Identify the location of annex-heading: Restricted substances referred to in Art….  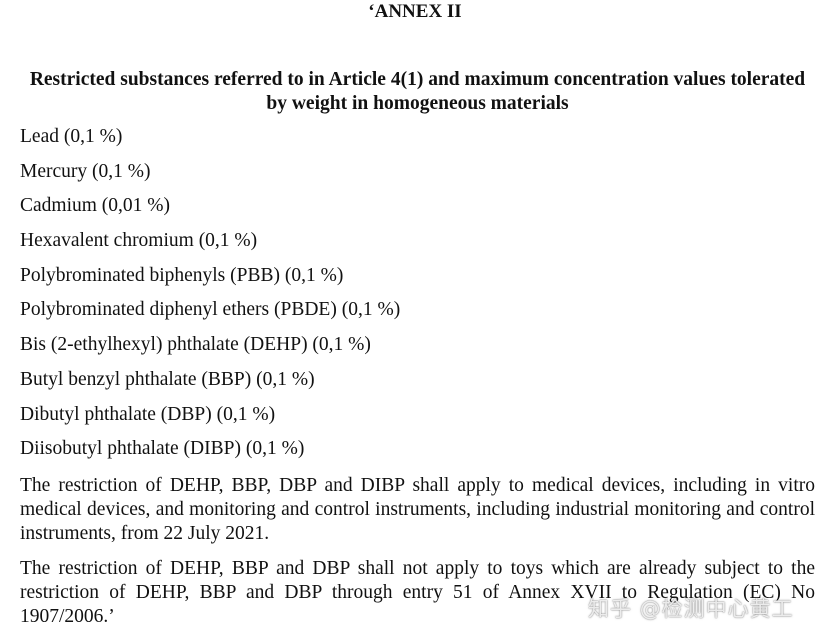
(417, 91).